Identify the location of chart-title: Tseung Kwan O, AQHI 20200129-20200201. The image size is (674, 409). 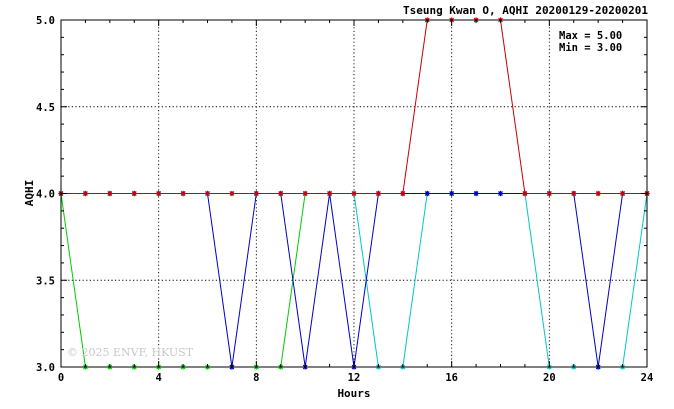
(525, 10).